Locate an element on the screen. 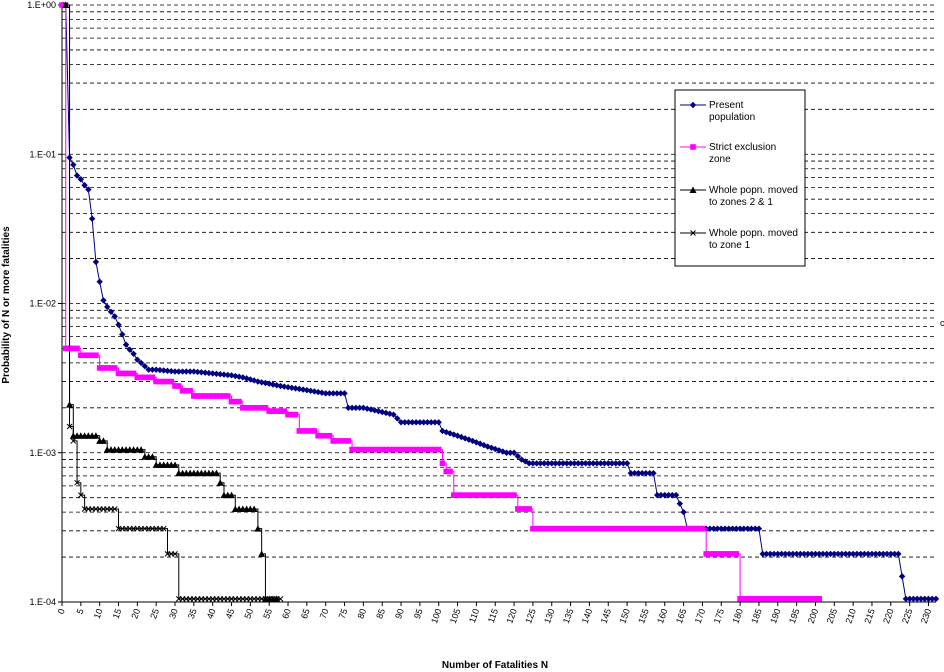 The width and height of the screenshot is (944, 672). x-tick-label: 120 is located at coordinates (511, 616).